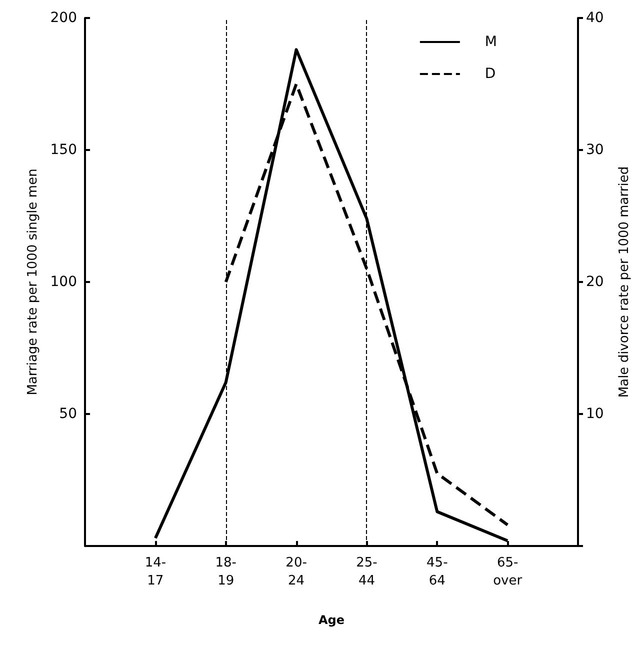 This screenshot has width=642, height=645. What do you see at coordinates (595, 414) in the screenshot?
I see `y2-tick-label: 10` at bounding box center [595, 414].